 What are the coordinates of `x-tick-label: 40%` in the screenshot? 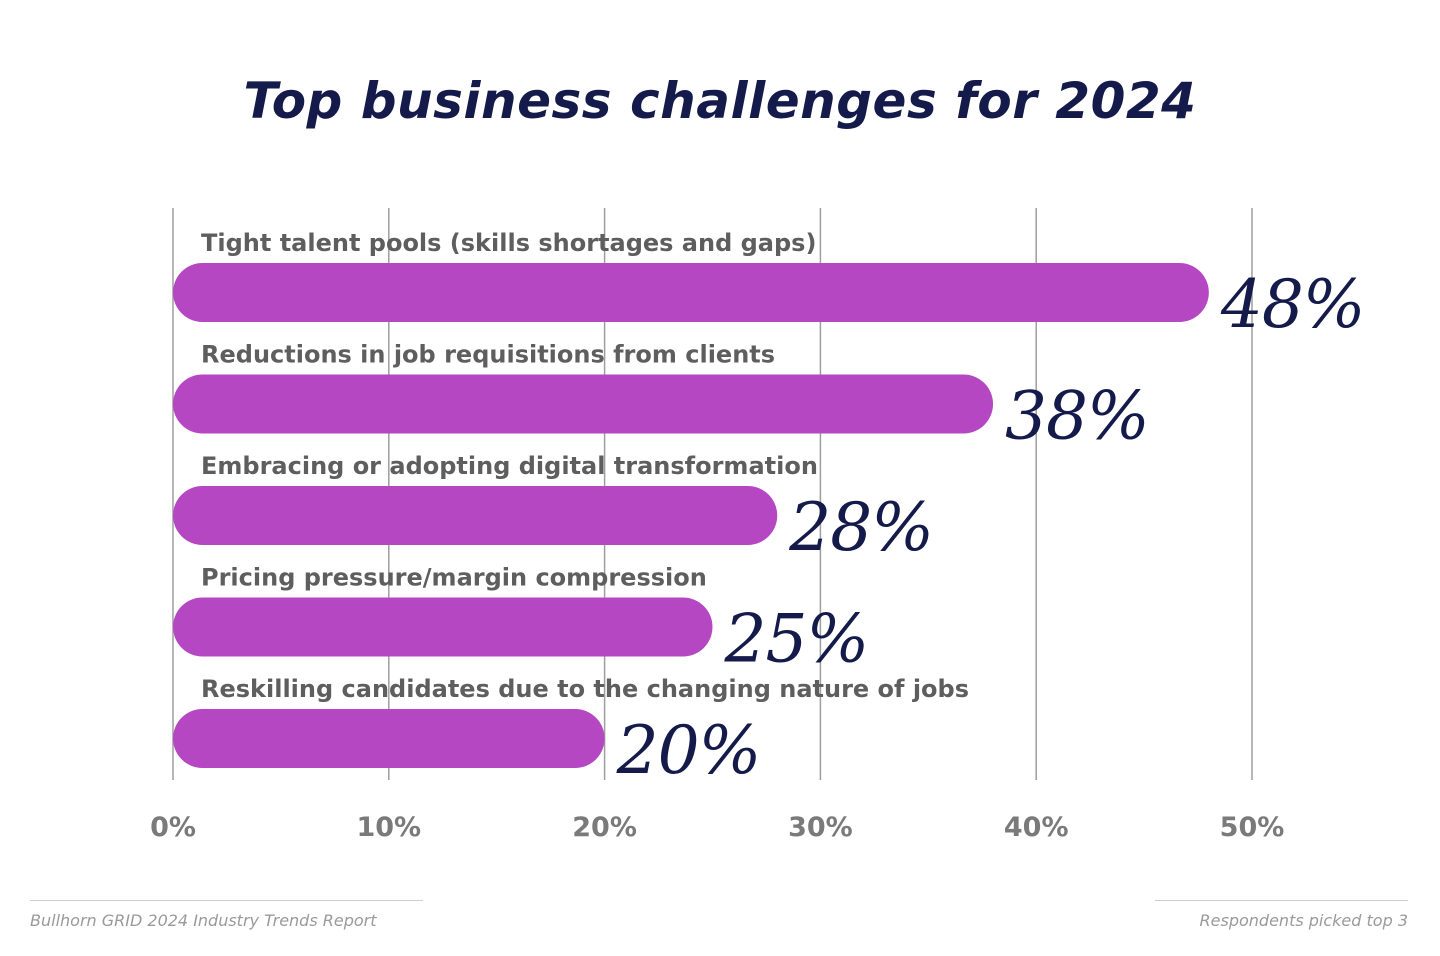 It's located at (1036, 827).